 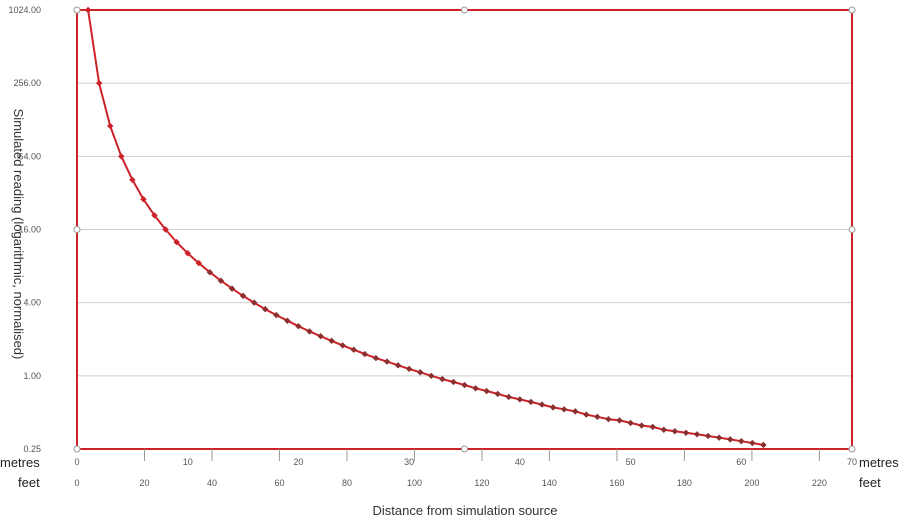 I want to click on x-tick-label-feet: 20, so click(x=144, y=483).